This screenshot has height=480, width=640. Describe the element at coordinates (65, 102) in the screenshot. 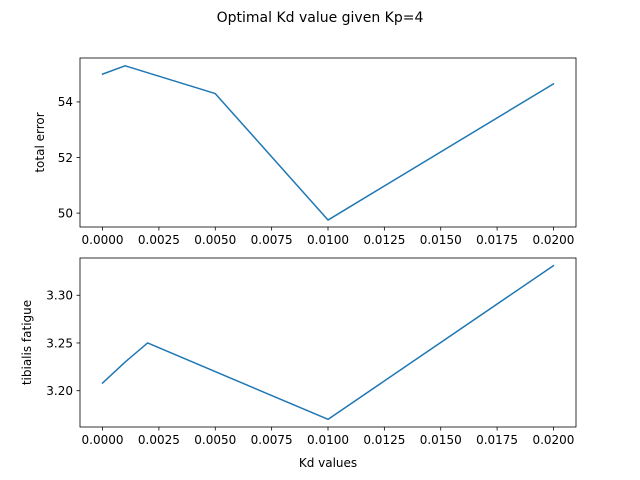

I see `y-tick-label: 54` at that location.